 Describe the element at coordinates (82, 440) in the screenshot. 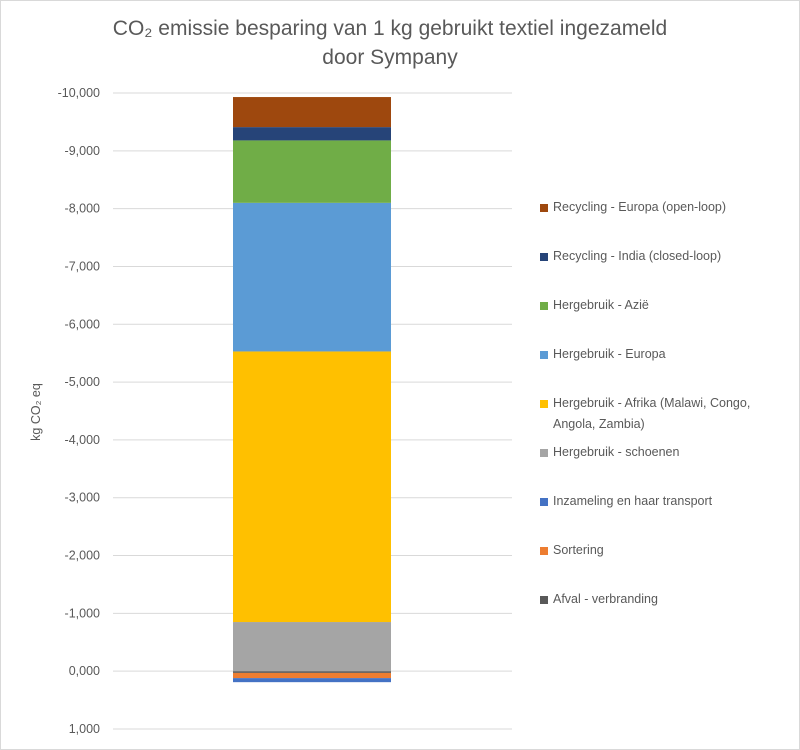

I see `y-tick-label: -4,000` at that location.